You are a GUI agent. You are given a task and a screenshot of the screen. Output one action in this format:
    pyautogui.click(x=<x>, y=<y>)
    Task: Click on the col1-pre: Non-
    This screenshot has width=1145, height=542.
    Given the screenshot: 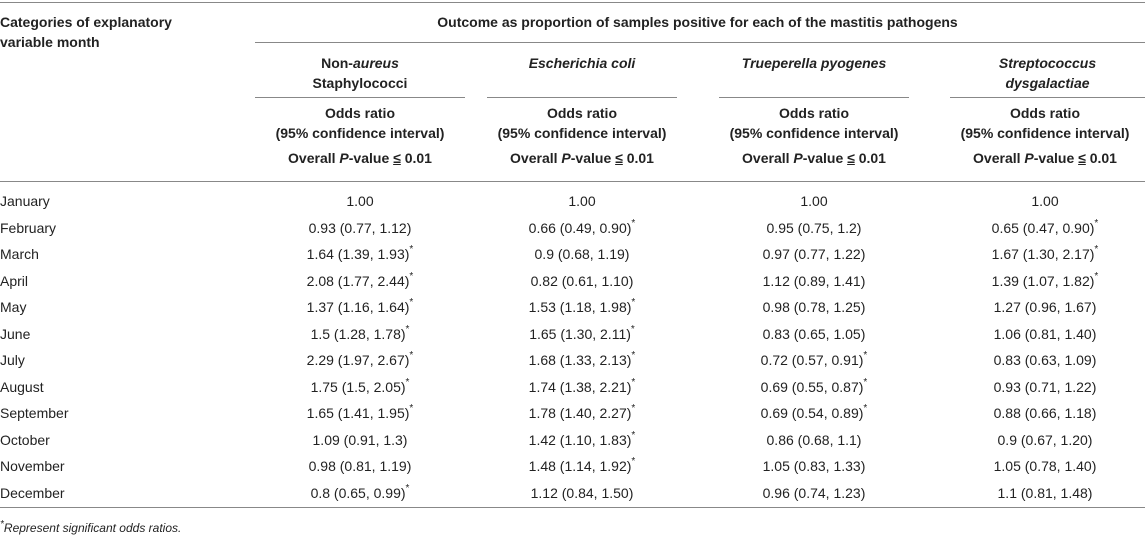 What is the action you would take?
    pyautogui.click(x=337, y=63)
    